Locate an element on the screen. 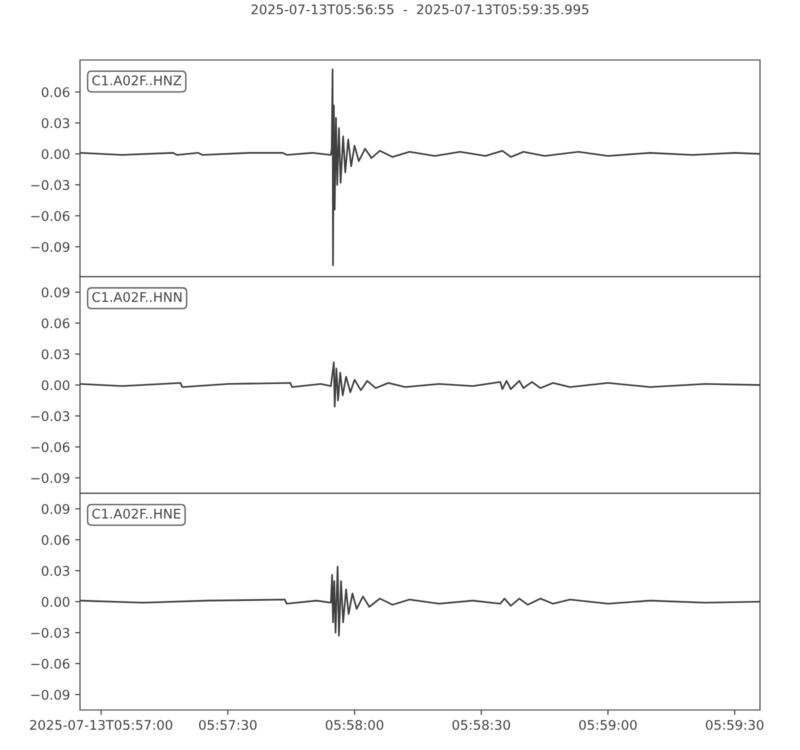 This screenshot has width=800, height=750. annotation: C1.A02F..HNN is located at coordinates (137, 297).